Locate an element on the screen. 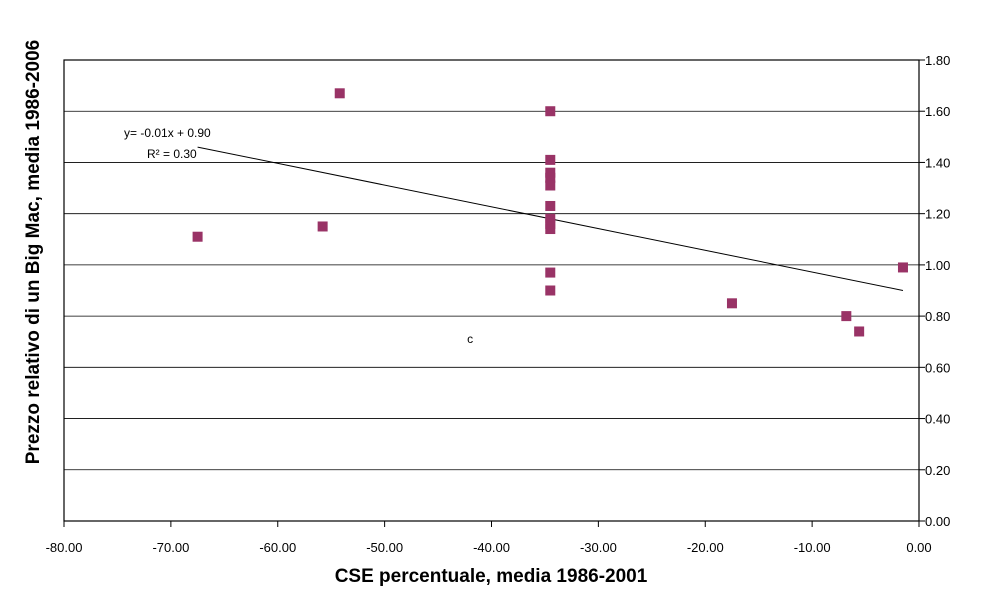  x-tick-label: -30.00 is located at coordinates (598, 547).